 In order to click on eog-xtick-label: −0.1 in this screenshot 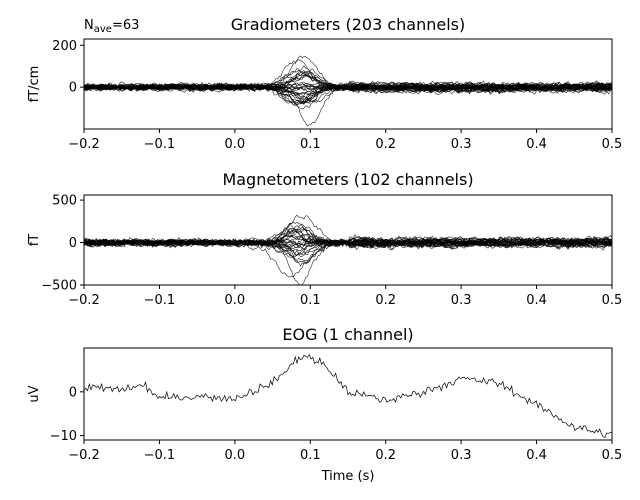, I will do `click(160, 455)`.